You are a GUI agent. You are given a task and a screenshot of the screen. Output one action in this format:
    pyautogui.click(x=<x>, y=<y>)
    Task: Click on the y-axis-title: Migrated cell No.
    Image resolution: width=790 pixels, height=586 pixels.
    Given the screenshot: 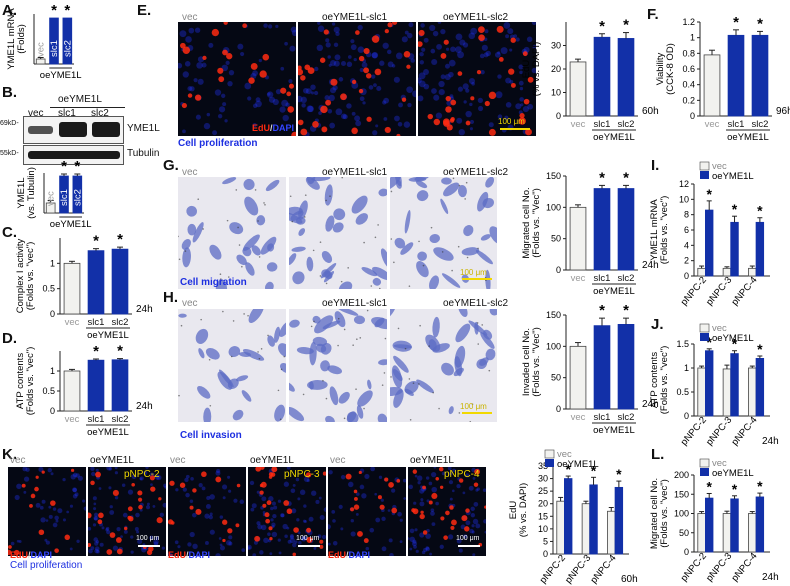 What is the action you would take?
    pyautogui.click(x=526, y=222)
    